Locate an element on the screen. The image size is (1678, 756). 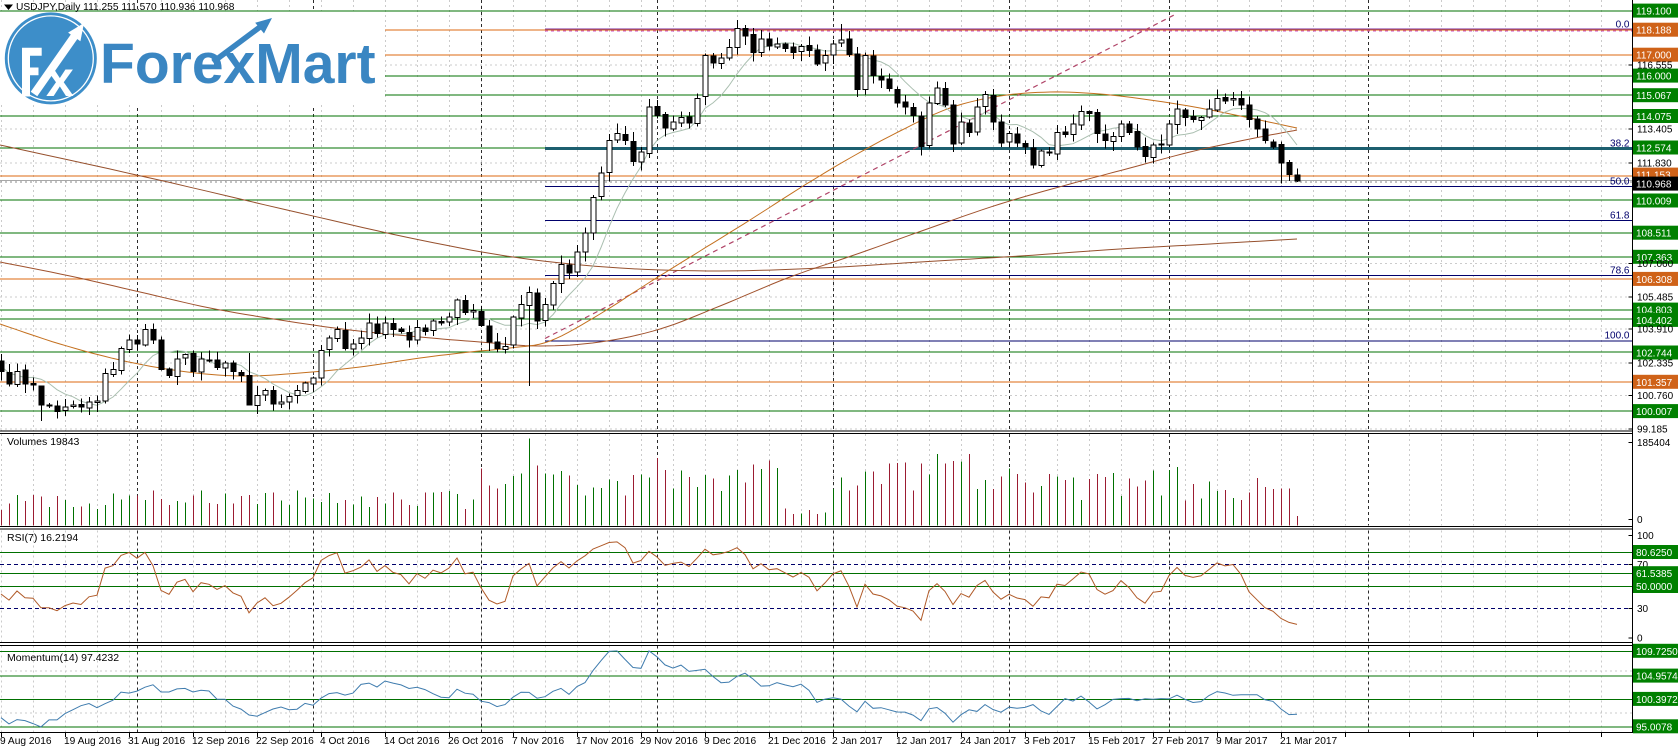
svg-text: 101.357 is located at coordinates (1654, 383).